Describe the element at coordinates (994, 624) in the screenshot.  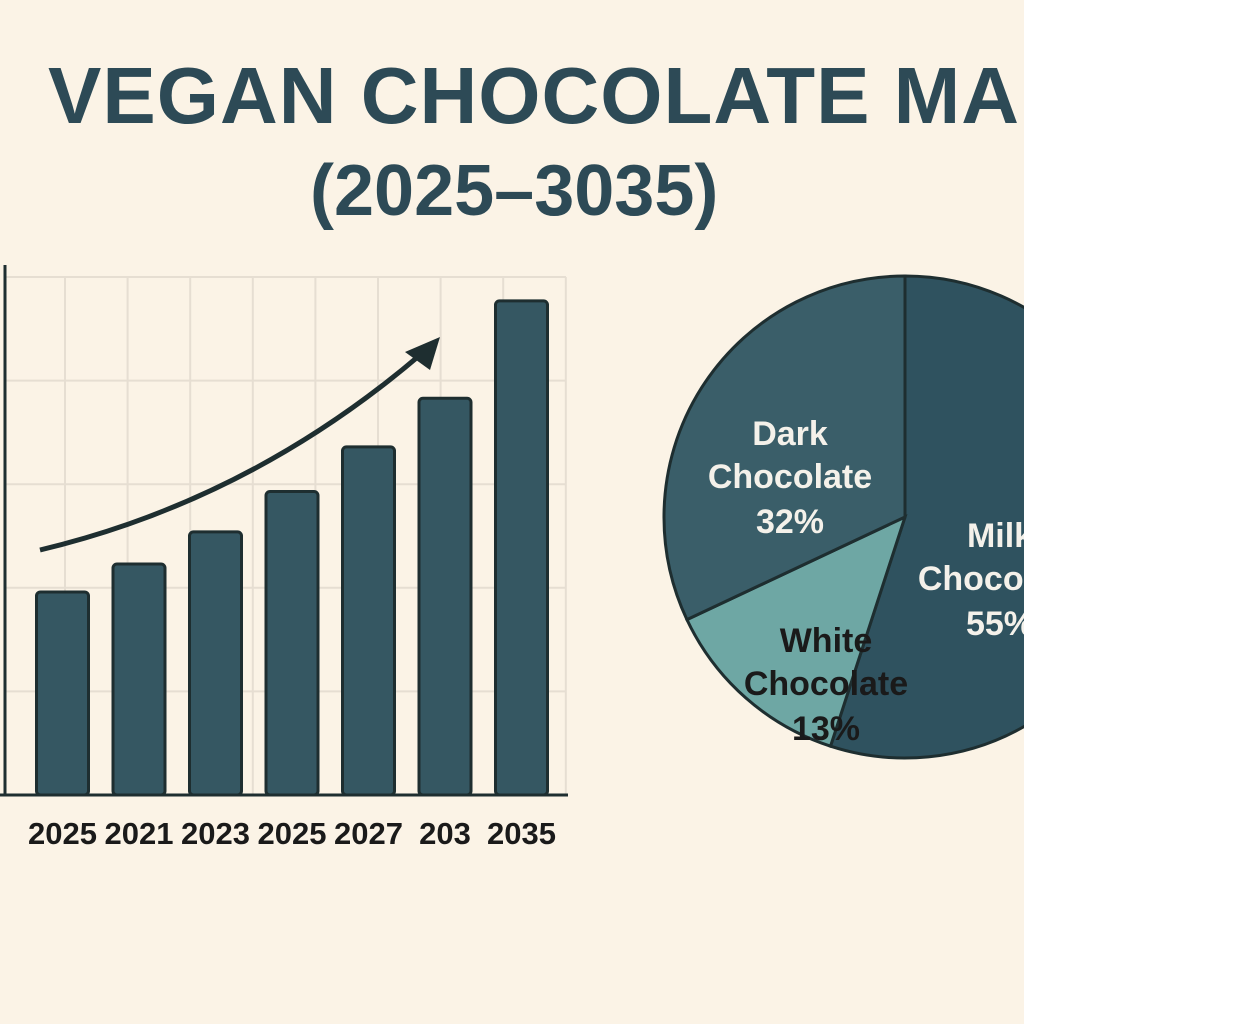
I see `slice-value: 55%` at that location.